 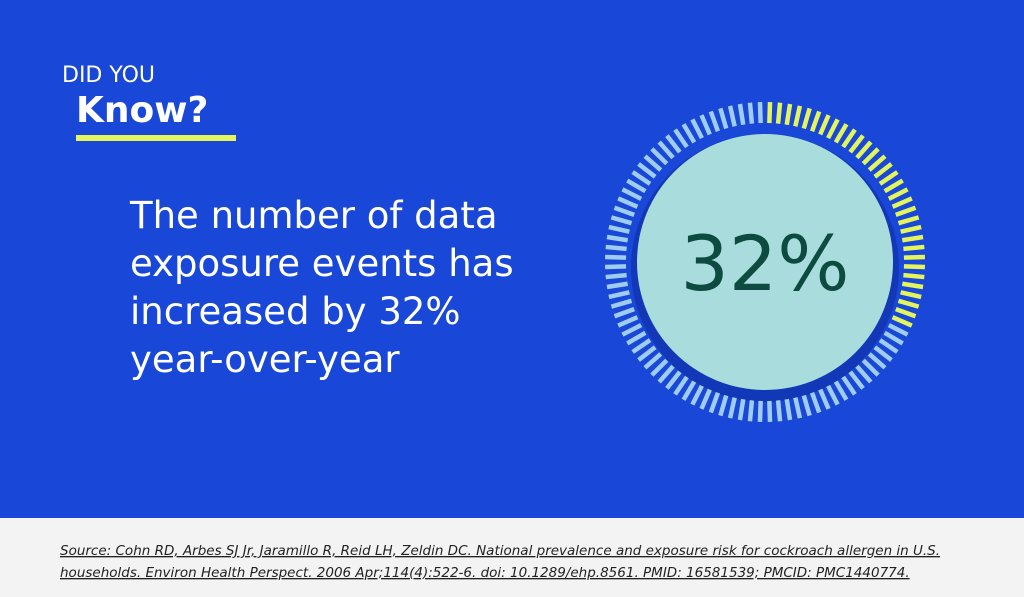 I want to click on gauge-fill, so click(x=846, y=215).